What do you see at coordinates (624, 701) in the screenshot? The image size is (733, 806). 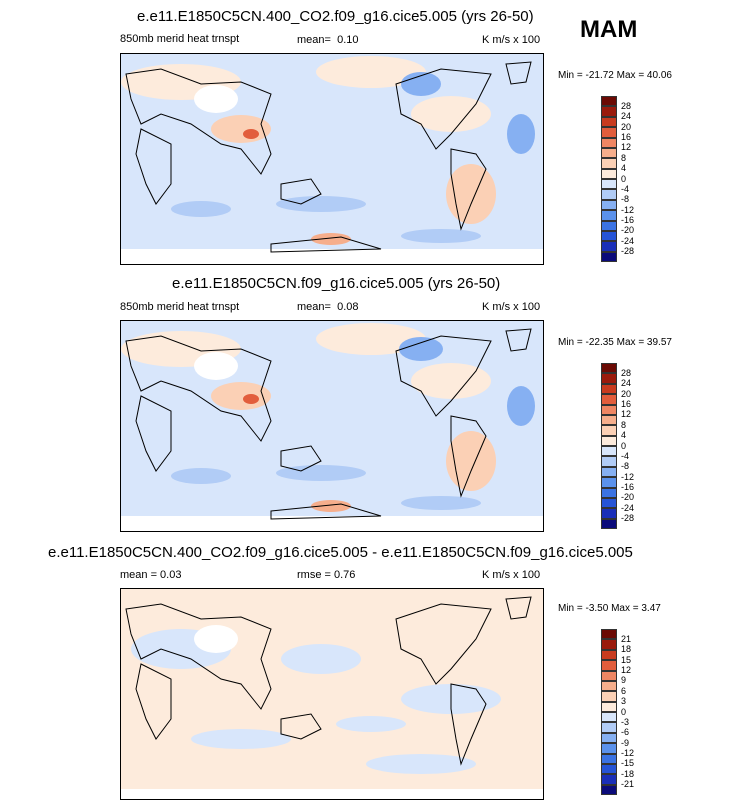 I see `colorbar-tick-label: 3` at bounding box center [624, 701].